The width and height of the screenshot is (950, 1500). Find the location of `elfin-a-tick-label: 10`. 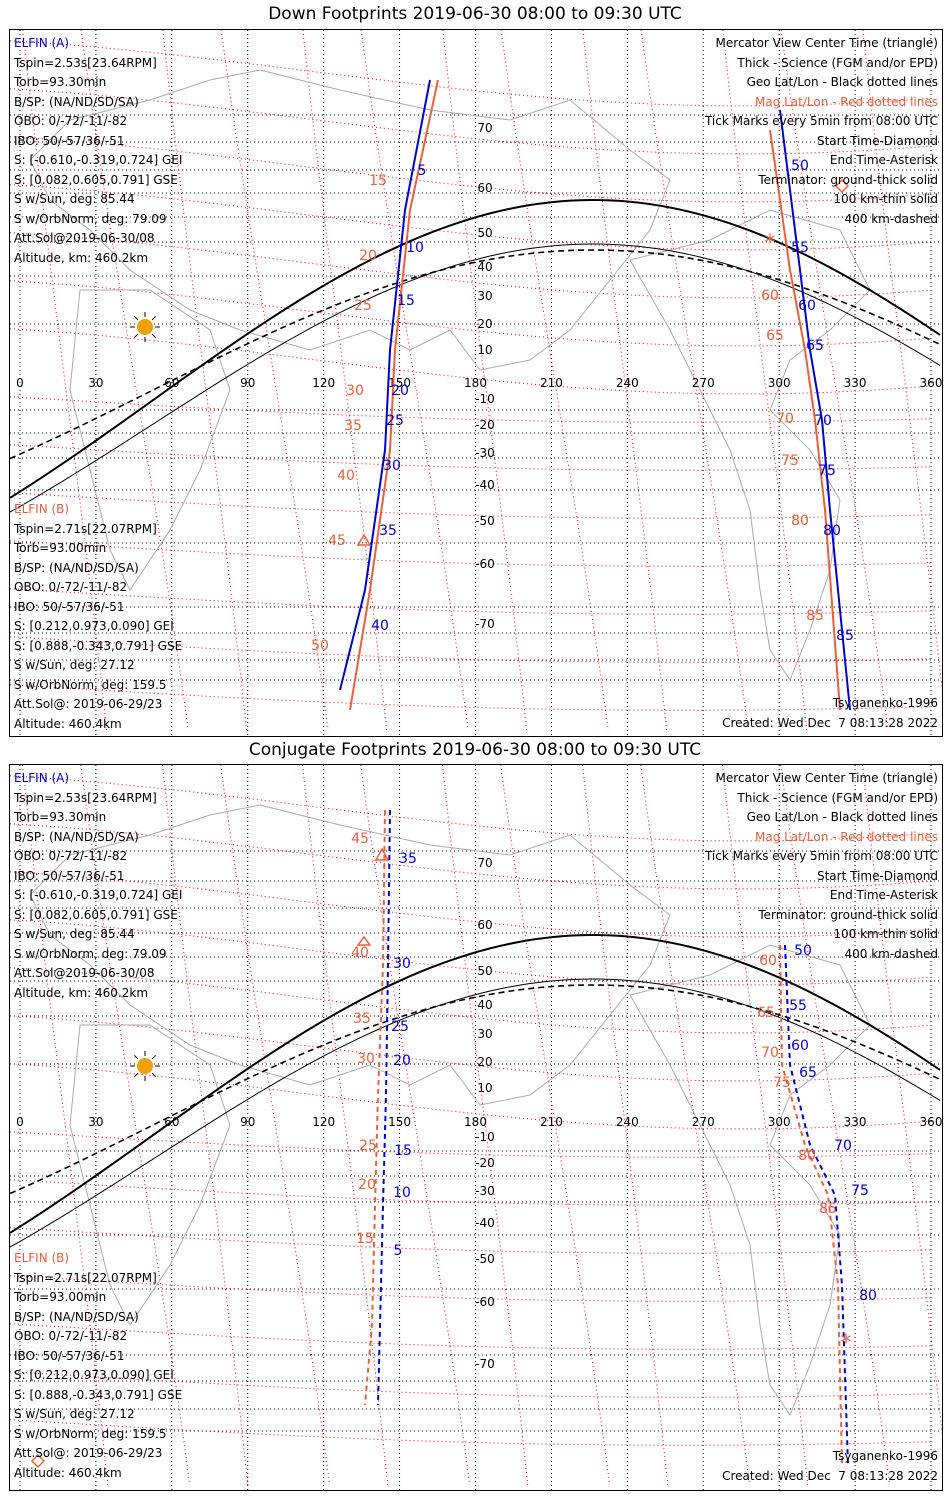

elfin-a-tick-label: 10 is located at coordinates (415, 248).